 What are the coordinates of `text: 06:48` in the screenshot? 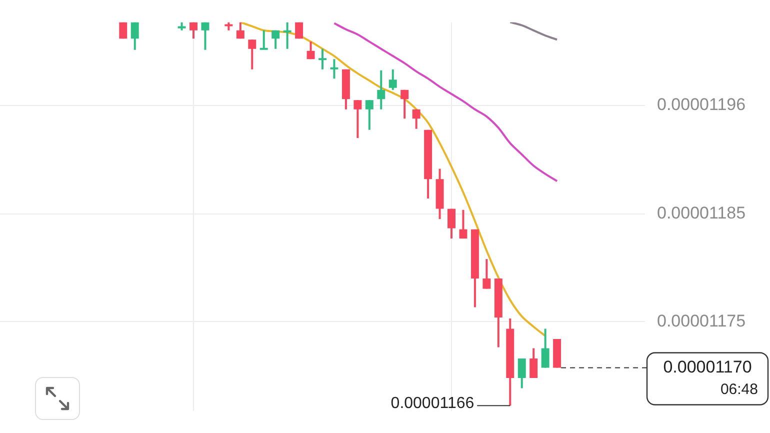 It's located at (739, 389).